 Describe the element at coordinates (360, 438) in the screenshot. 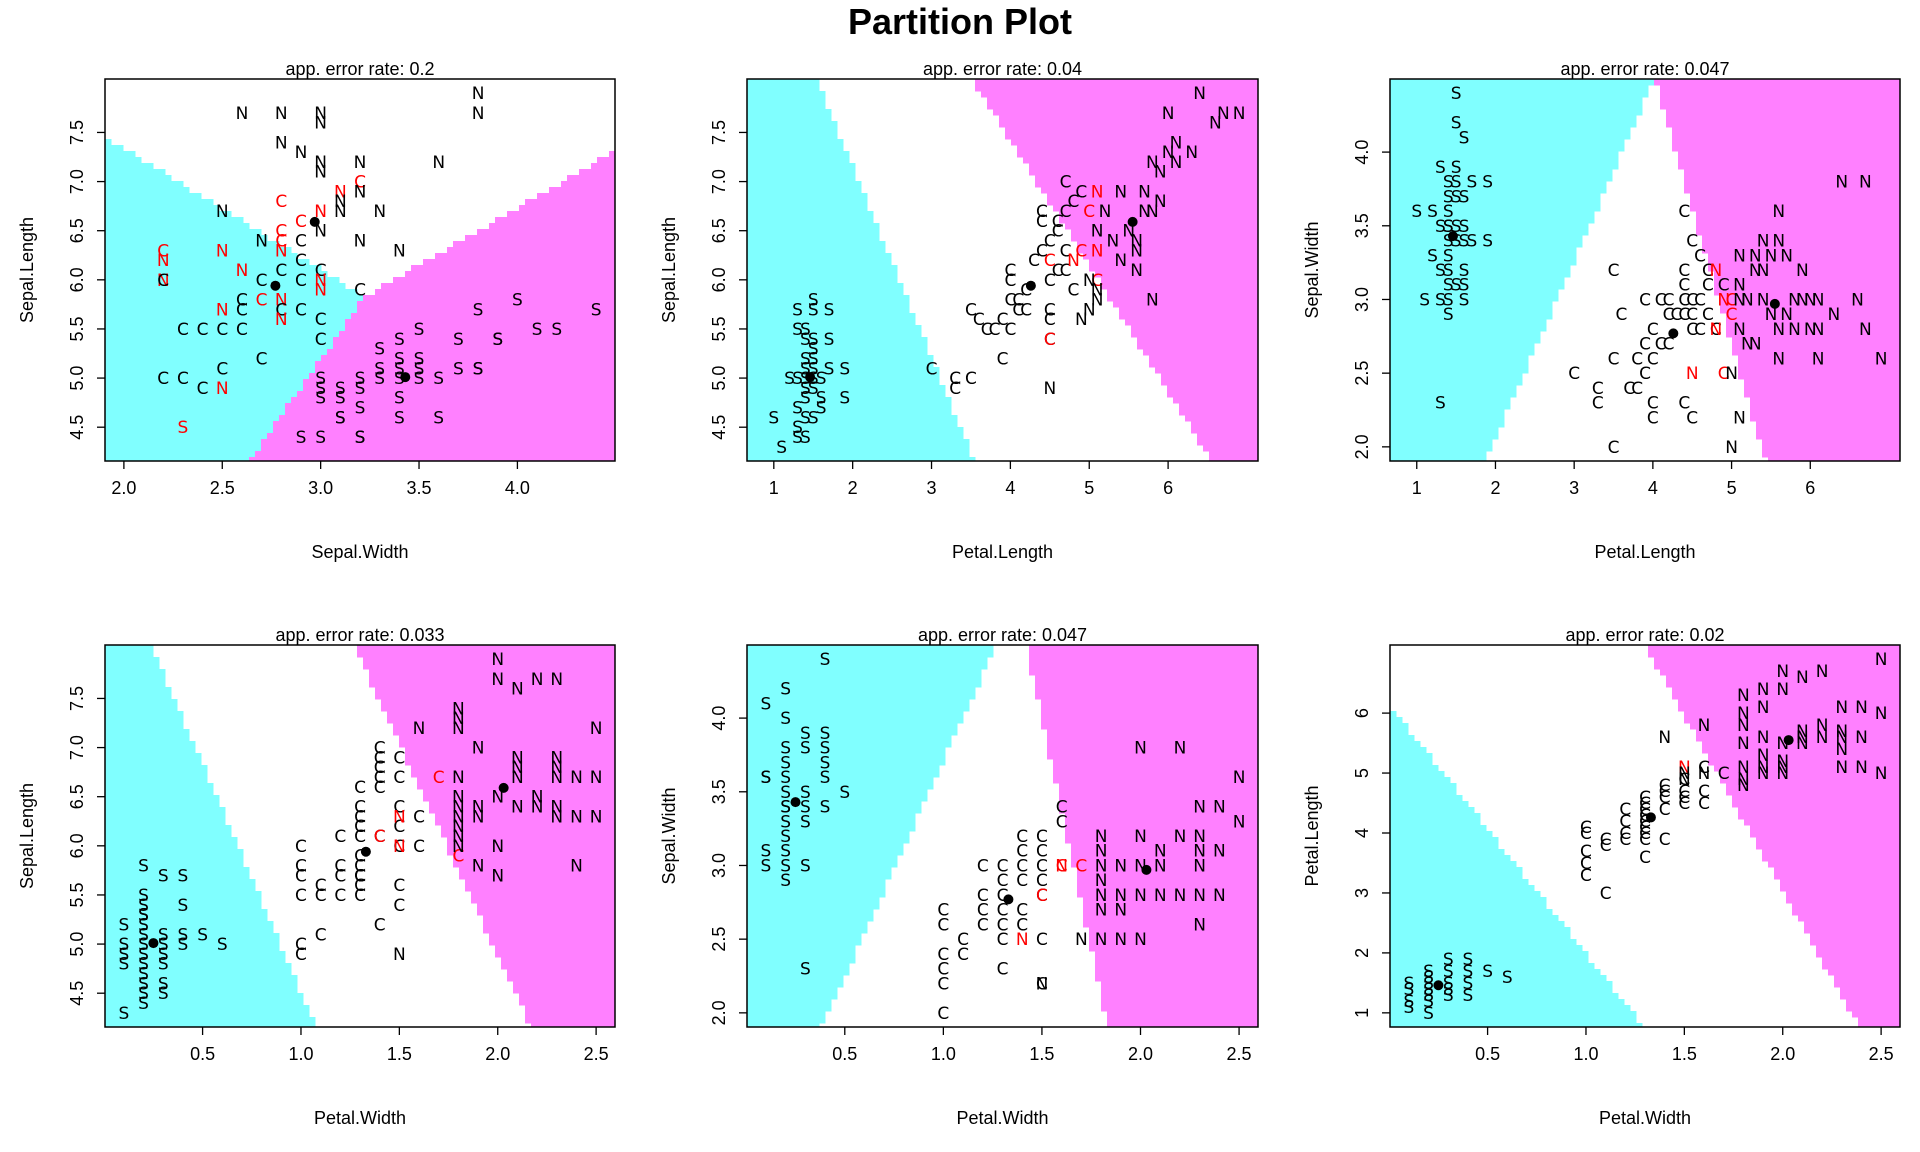

I see `point-label: S` at that location.